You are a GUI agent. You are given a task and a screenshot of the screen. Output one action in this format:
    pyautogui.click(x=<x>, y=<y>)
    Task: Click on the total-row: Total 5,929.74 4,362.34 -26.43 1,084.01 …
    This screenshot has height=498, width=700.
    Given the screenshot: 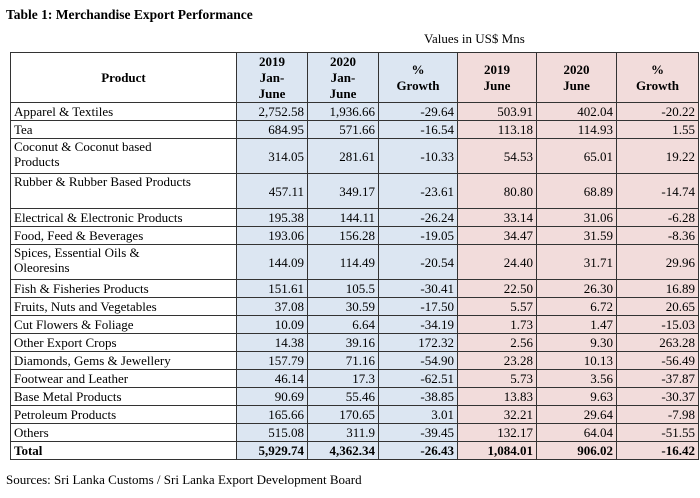 What is the action you would take?
    pyautogui.click(x=354, y=450)
    